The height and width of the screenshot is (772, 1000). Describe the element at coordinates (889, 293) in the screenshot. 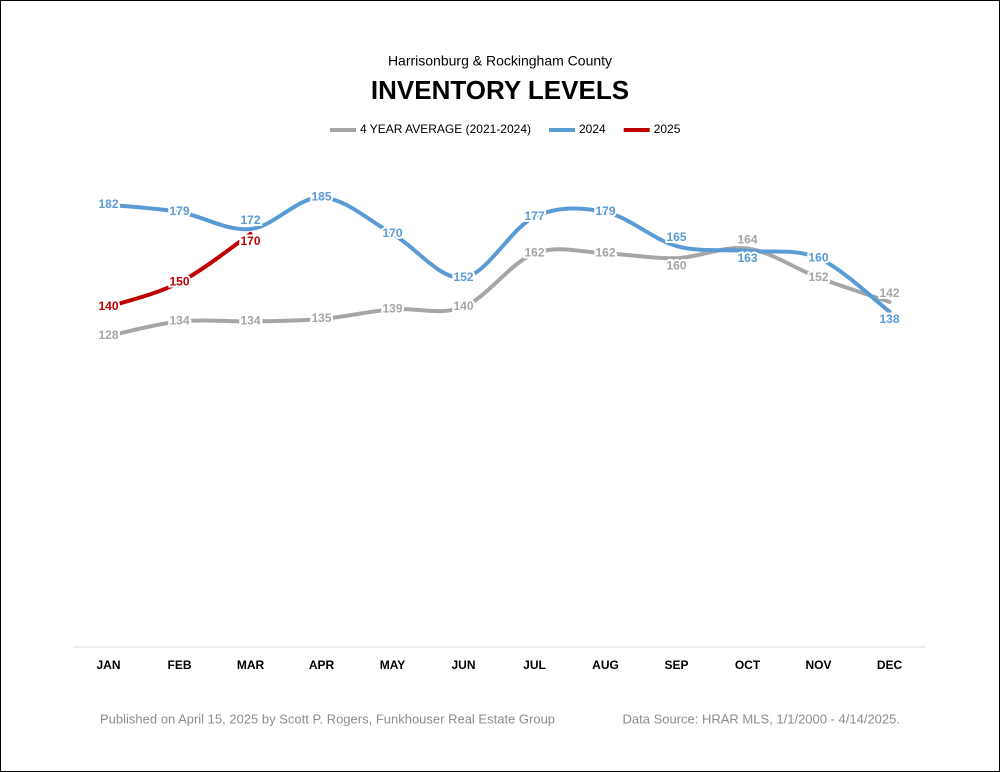

I see `data-label: 142` at that location.